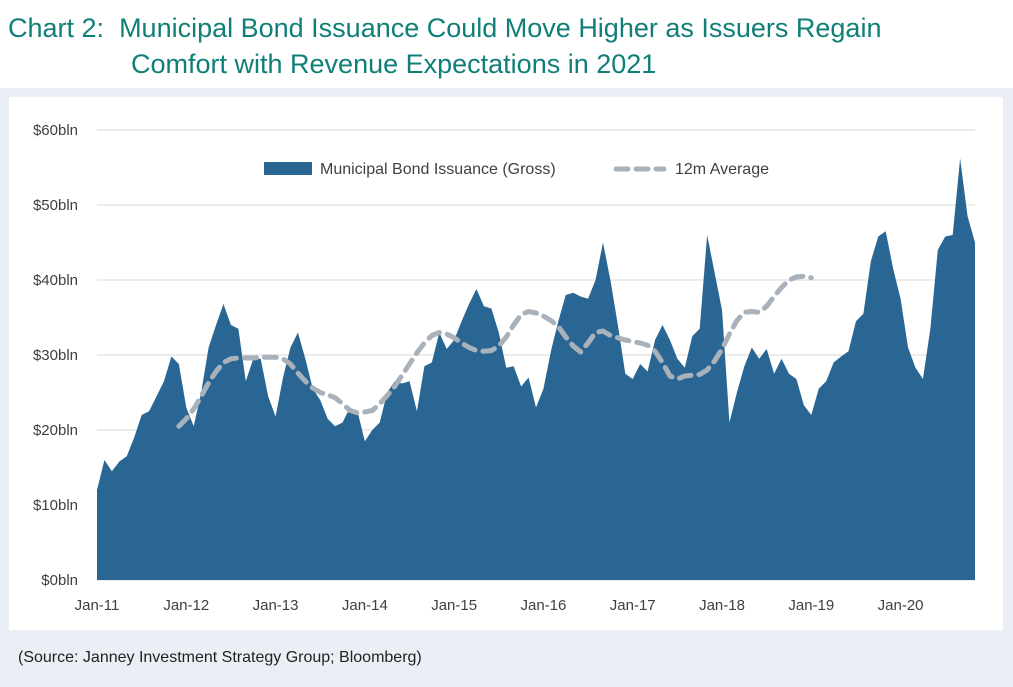 This screenshot has height=687, width=1013. I want to click on x-tick-label: Jan-11, so click(97, 605).